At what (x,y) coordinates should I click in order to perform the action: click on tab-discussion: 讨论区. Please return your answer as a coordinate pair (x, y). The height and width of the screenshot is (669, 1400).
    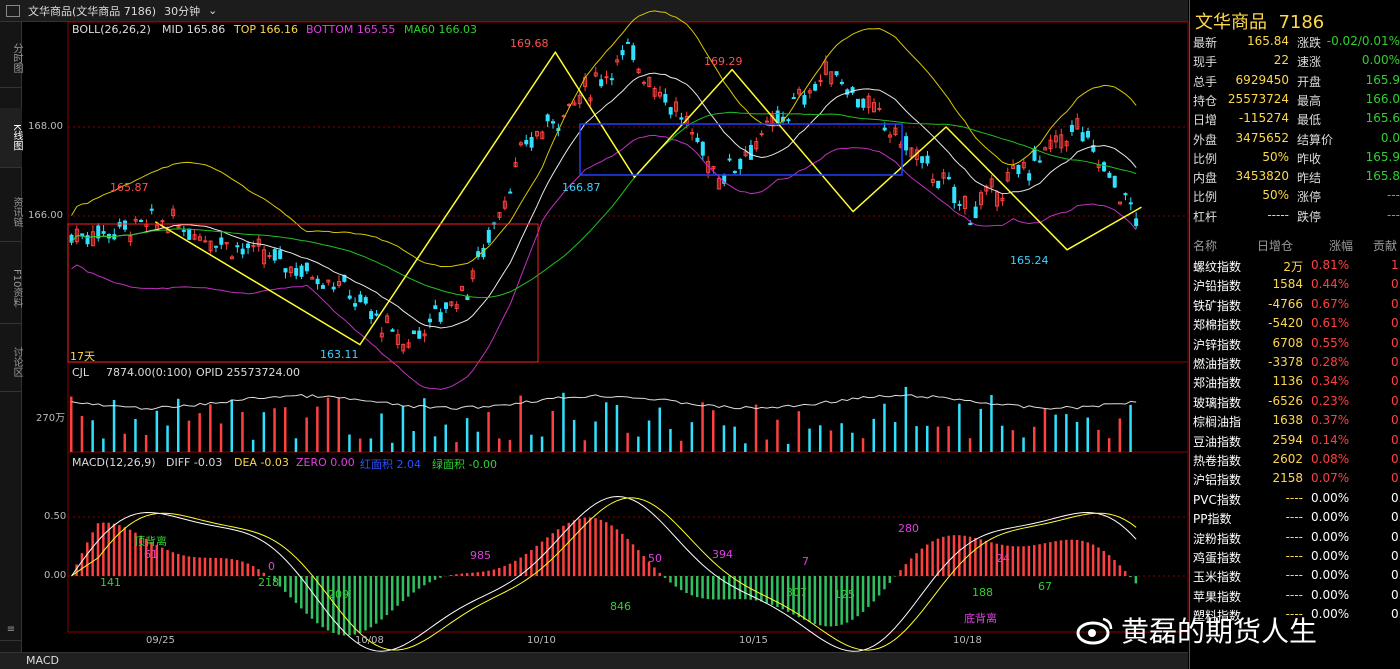
    Looking at the image, I should click on (11, 362).